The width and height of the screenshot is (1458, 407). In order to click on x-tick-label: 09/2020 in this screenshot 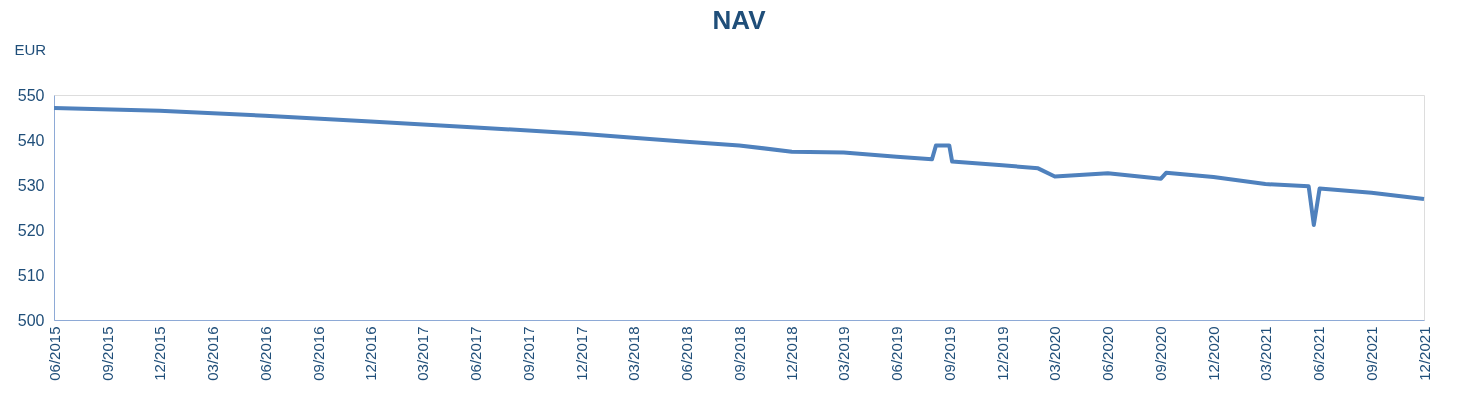, I will do `click(1161, 353)`.